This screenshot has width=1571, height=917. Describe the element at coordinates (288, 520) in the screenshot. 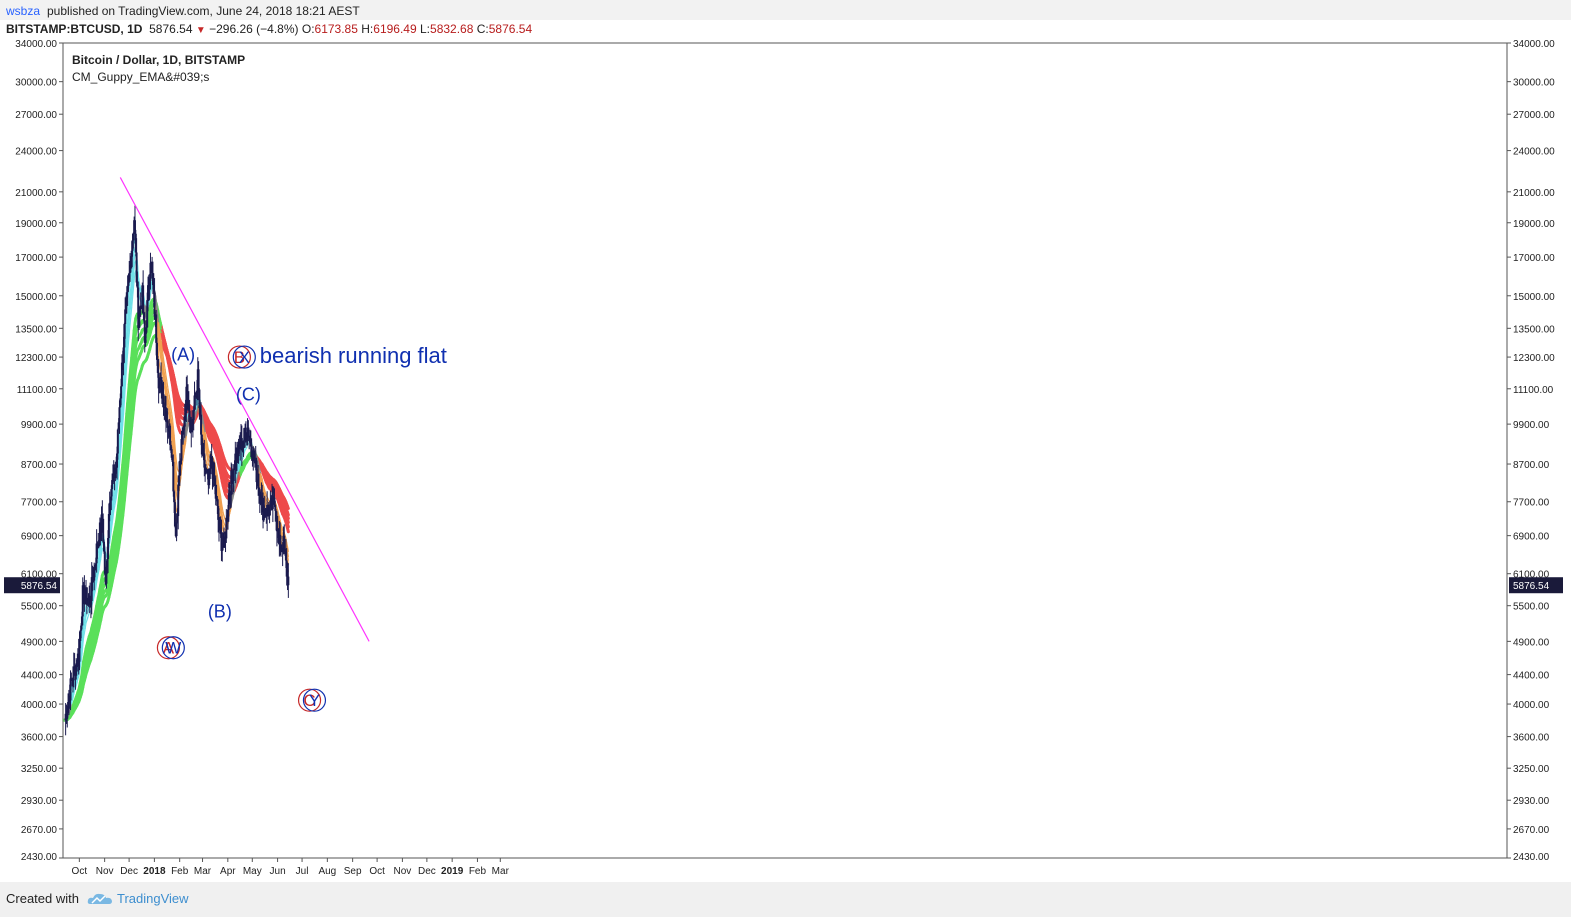

I see `long-ema-line` at that location.